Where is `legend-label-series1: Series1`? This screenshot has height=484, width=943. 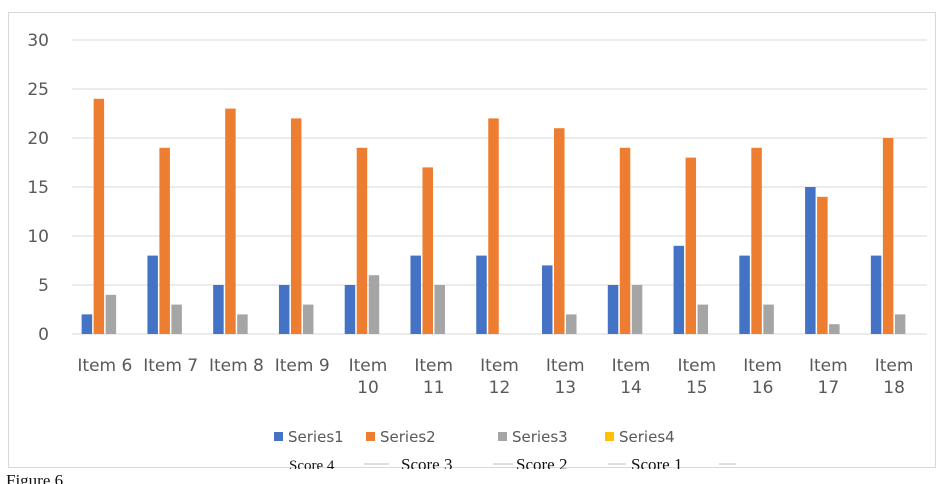 legend-label-series1: Series1 is located at coordinates (316, 437).